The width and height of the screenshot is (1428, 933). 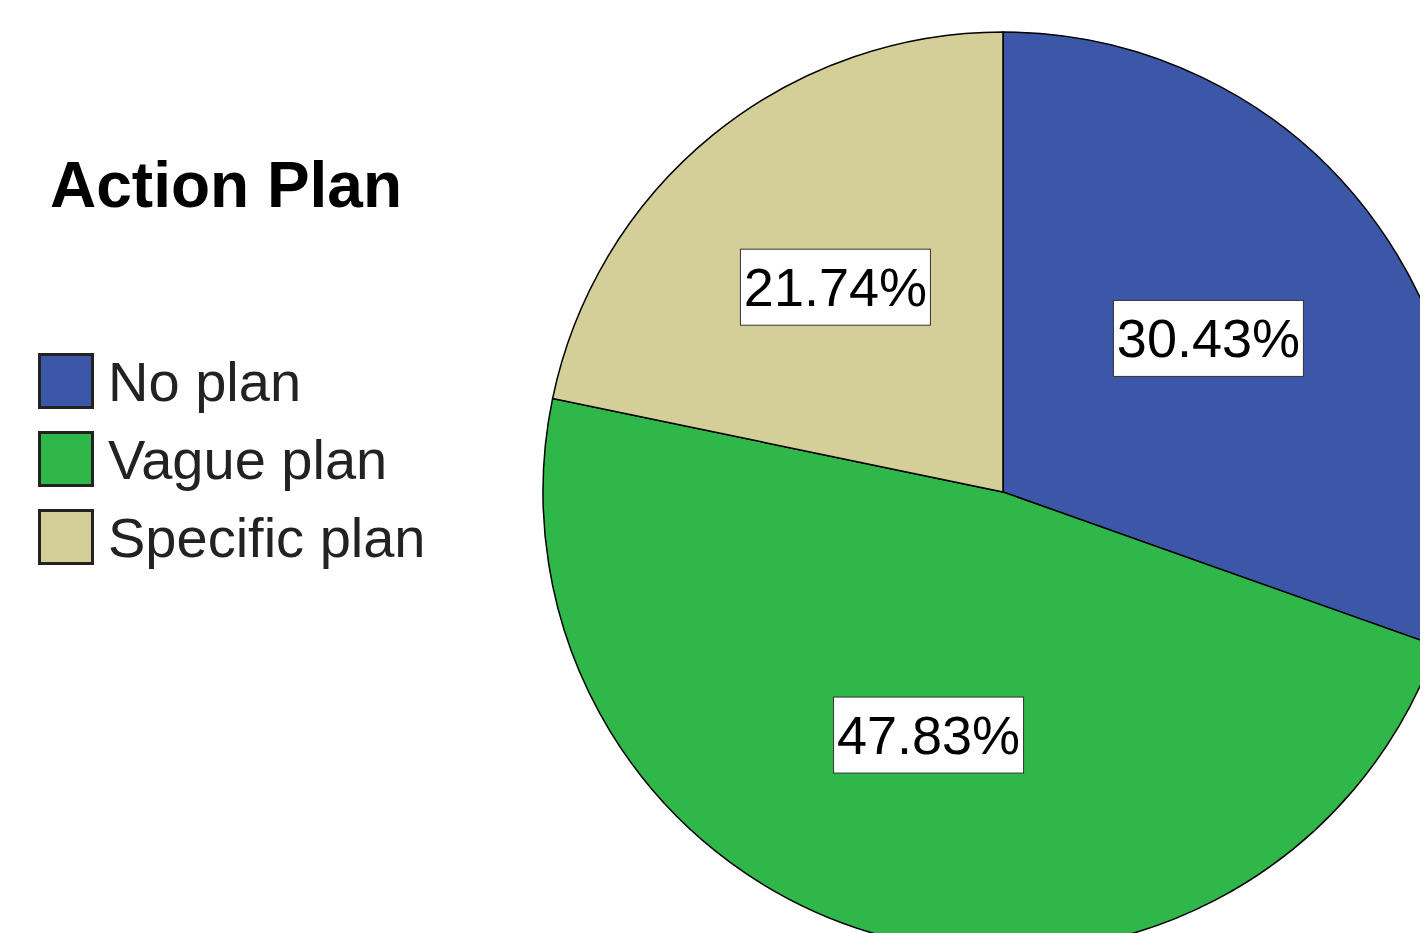 I want to click on legend-label: Vague plan, so click(x=248, y=459).